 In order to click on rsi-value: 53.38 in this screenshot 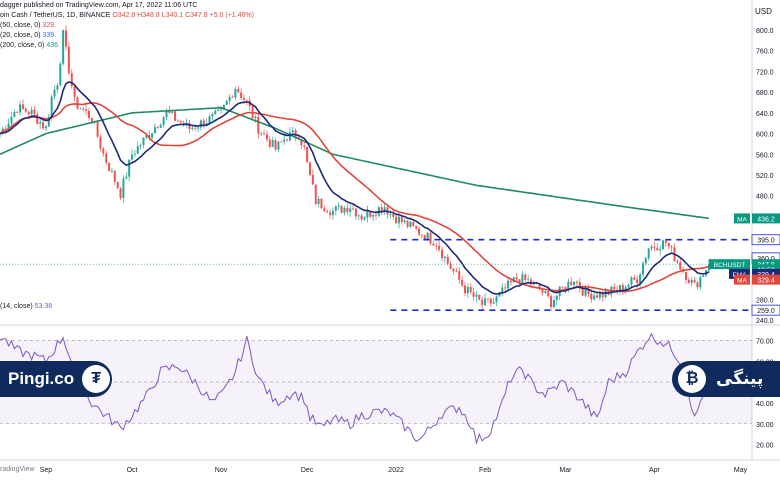, I will do `click(43, 306)`.